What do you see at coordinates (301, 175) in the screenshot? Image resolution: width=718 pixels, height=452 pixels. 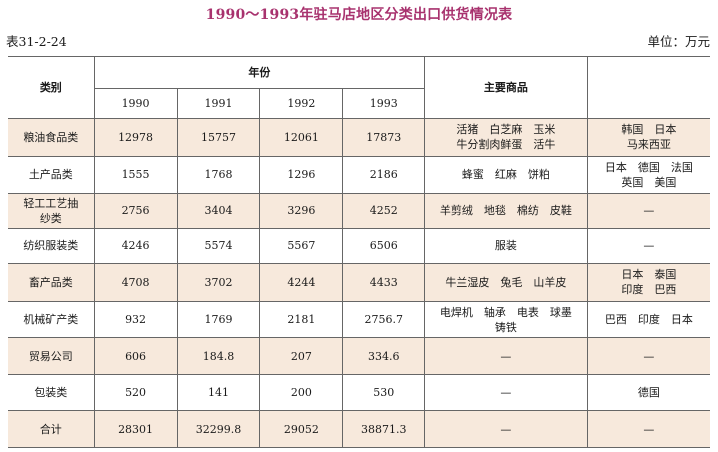 I see `cell-value: 1296` at bounding box center [301, 175].